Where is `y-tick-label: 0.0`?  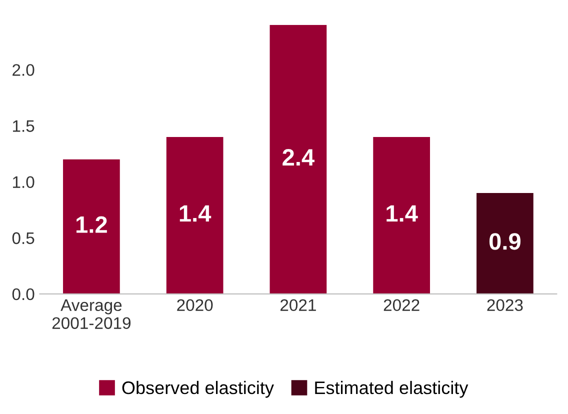 y-tick-label: 0.0 is located at coordinates (23, 294).